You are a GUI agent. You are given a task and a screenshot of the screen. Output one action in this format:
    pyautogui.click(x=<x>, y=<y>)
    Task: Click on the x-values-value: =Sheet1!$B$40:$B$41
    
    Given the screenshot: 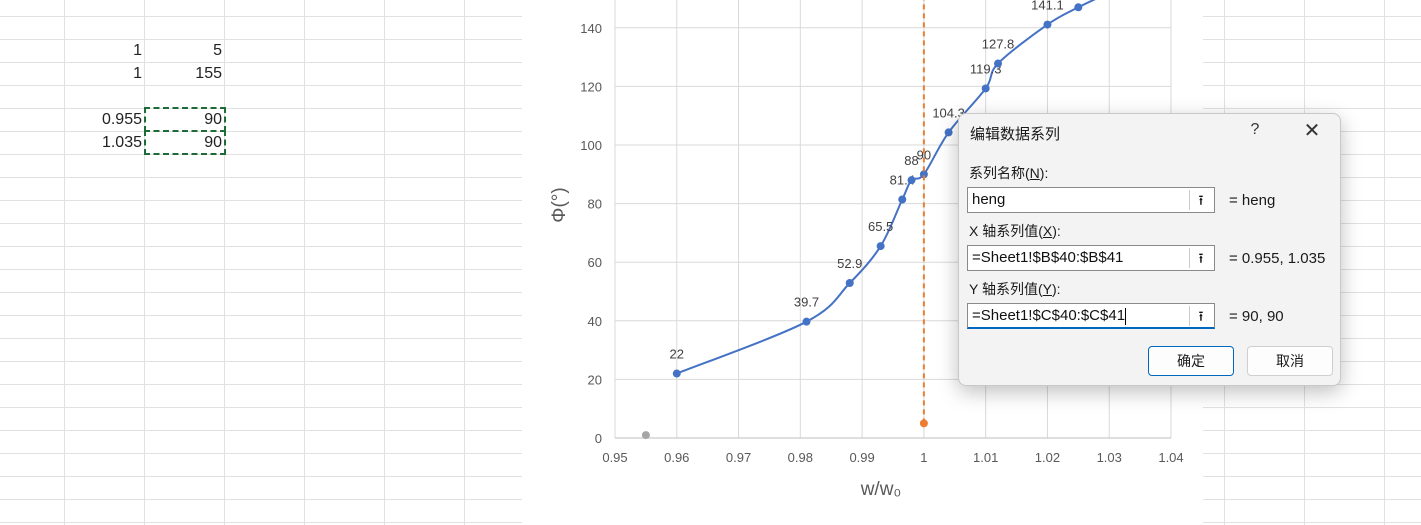 What is the action you would take?
    pyautogui.click(x=1048, y=257)
    